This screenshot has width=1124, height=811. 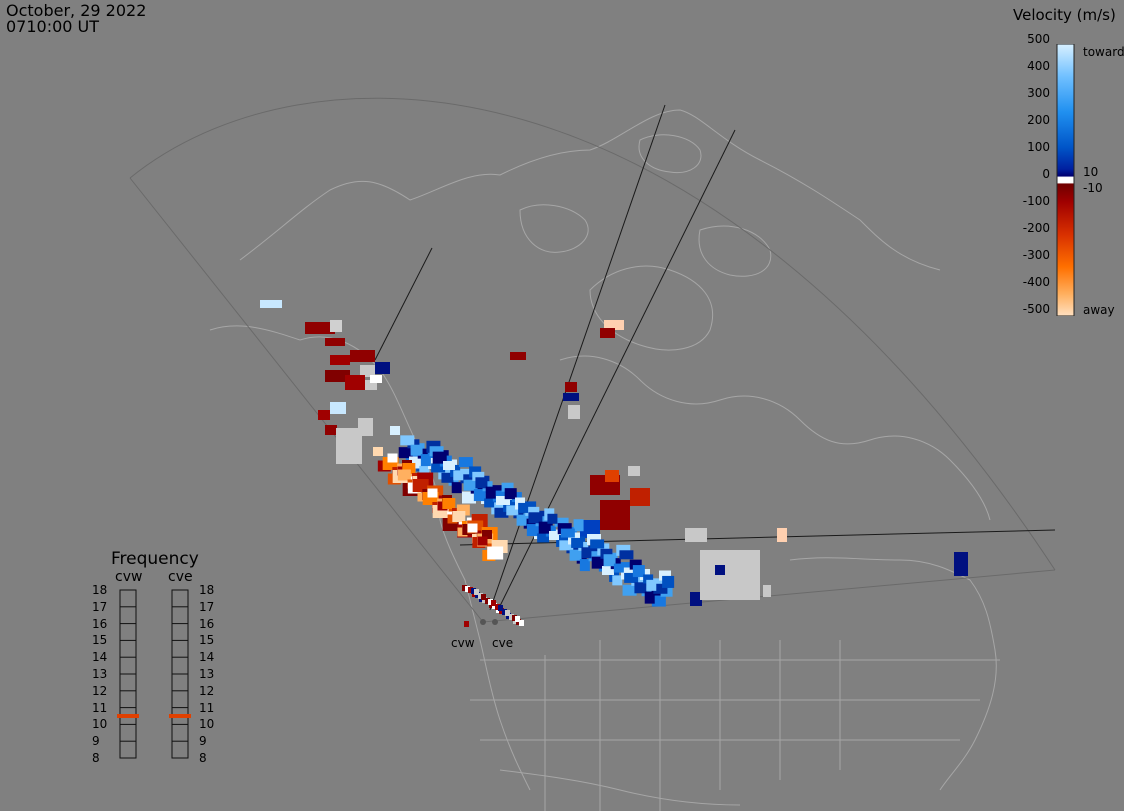 I want to click on velocity-colorbar, so click(x=1065, y=180).